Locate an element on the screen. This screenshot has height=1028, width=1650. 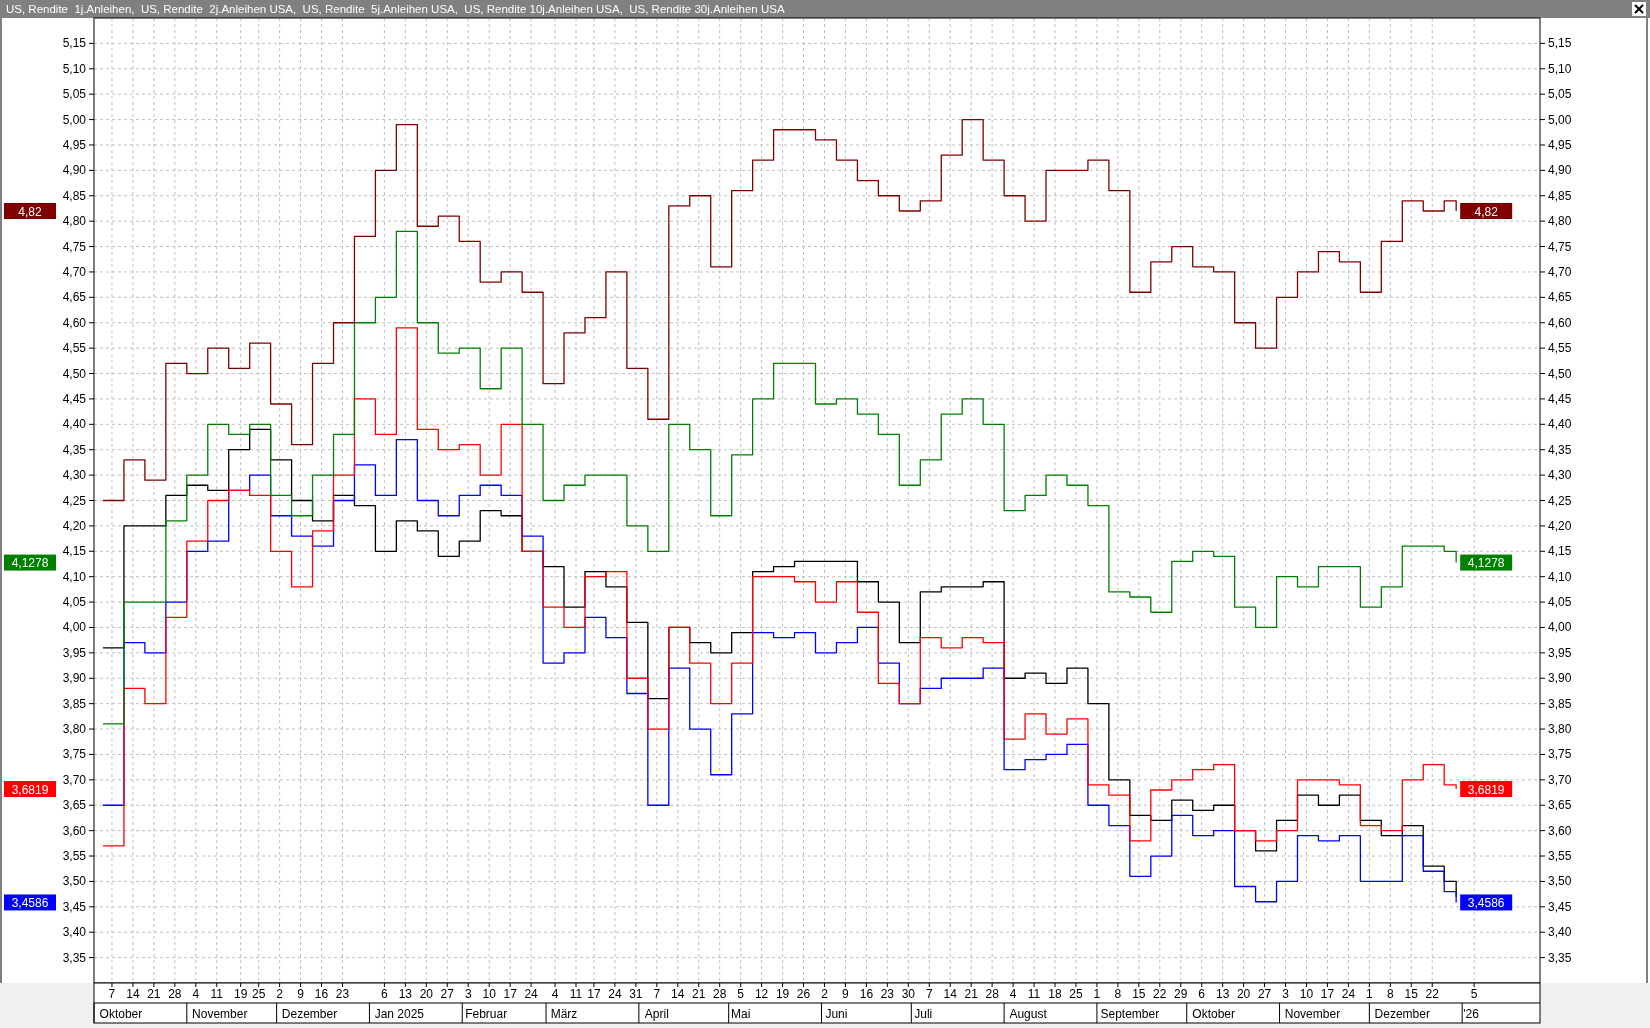
y-tick-label: 4,55 is located at coordinates (74, 348).